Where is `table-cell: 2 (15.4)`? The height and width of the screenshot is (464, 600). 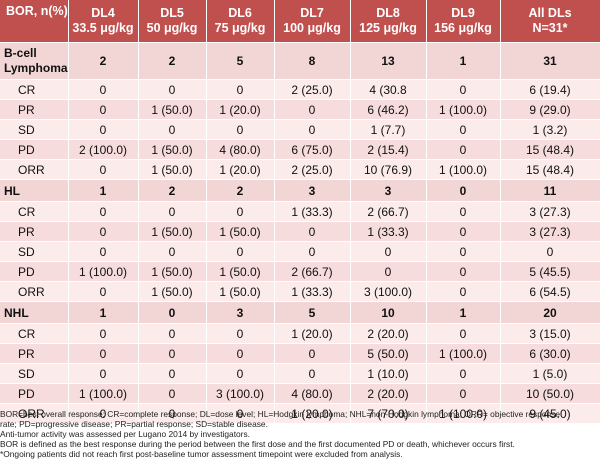 table-cell: 2 (15.4) is located at coordinates (388, 149).